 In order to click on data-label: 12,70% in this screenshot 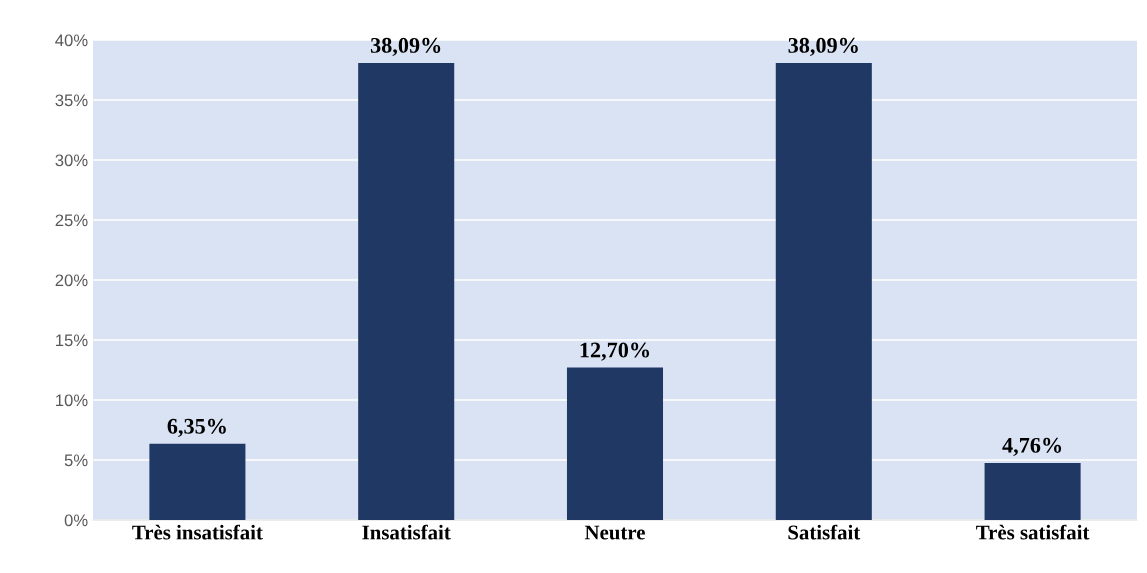, I will do `click(615, 351)`.